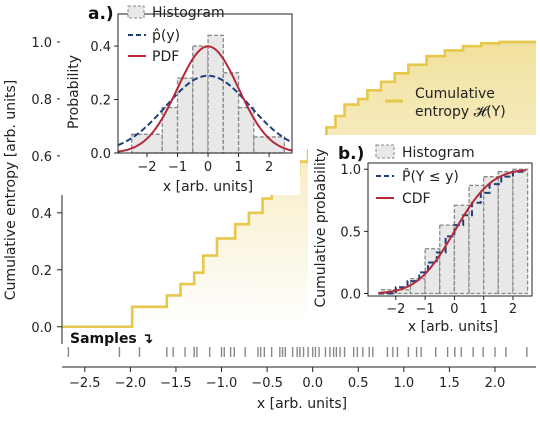  Describe the element at coordinates (188, 13) in the screenshot. I see `inset-a-legend-hist-label: Histogram` at that location.